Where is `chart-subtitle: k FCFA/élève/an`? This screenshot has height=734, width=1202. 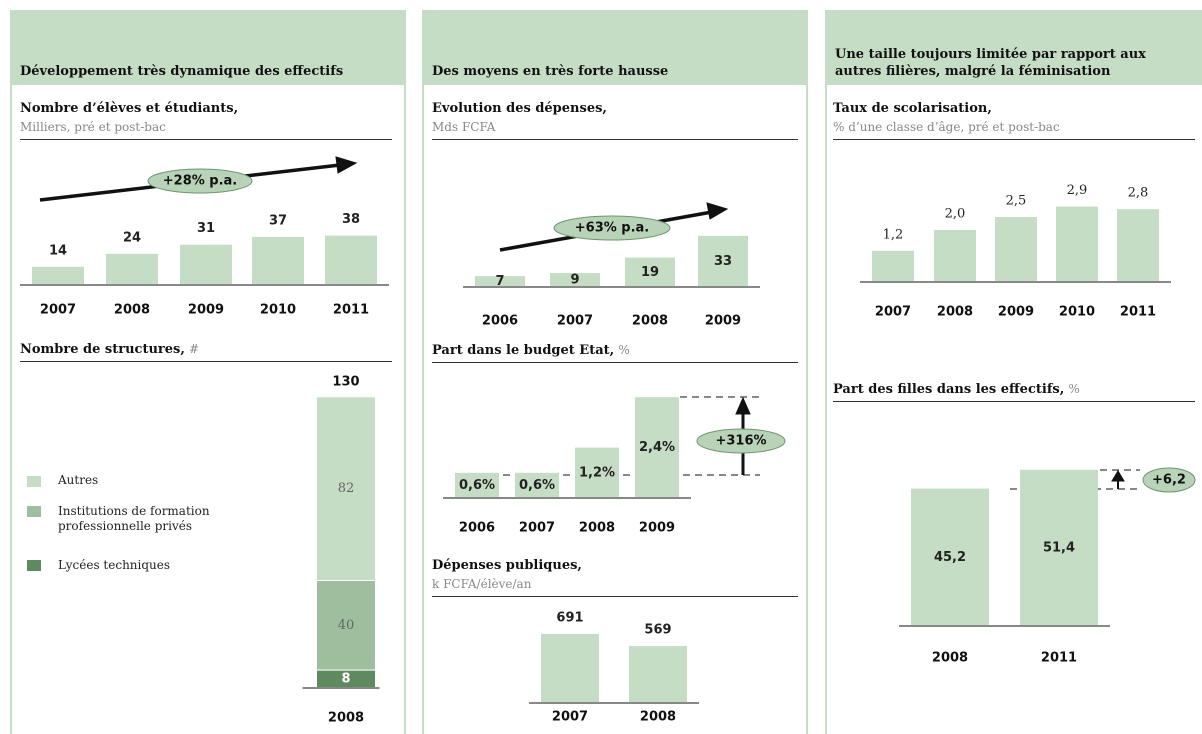
chart-subtitle: k FCFA/élève/an is located at coordinates (482, 584).